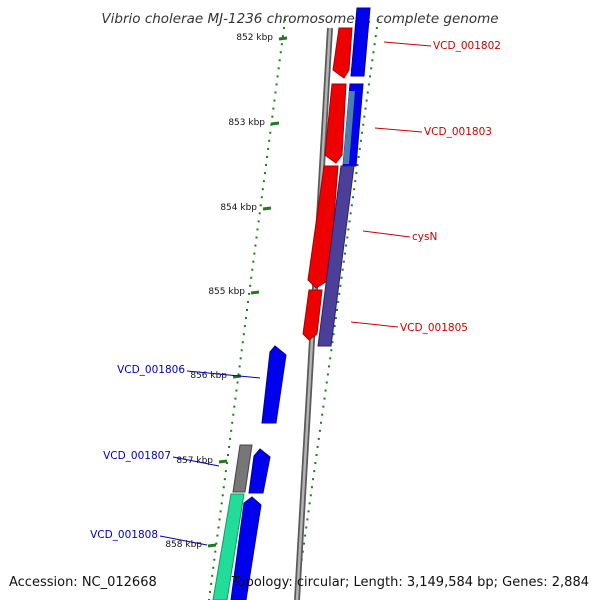 The height and width of the screenshot is (600, 600). What do you see at coordinates (246, 548) in the screenshot?
I see `gene-arrow-vcd-001808-reverse` at bounding box center [246, 548].